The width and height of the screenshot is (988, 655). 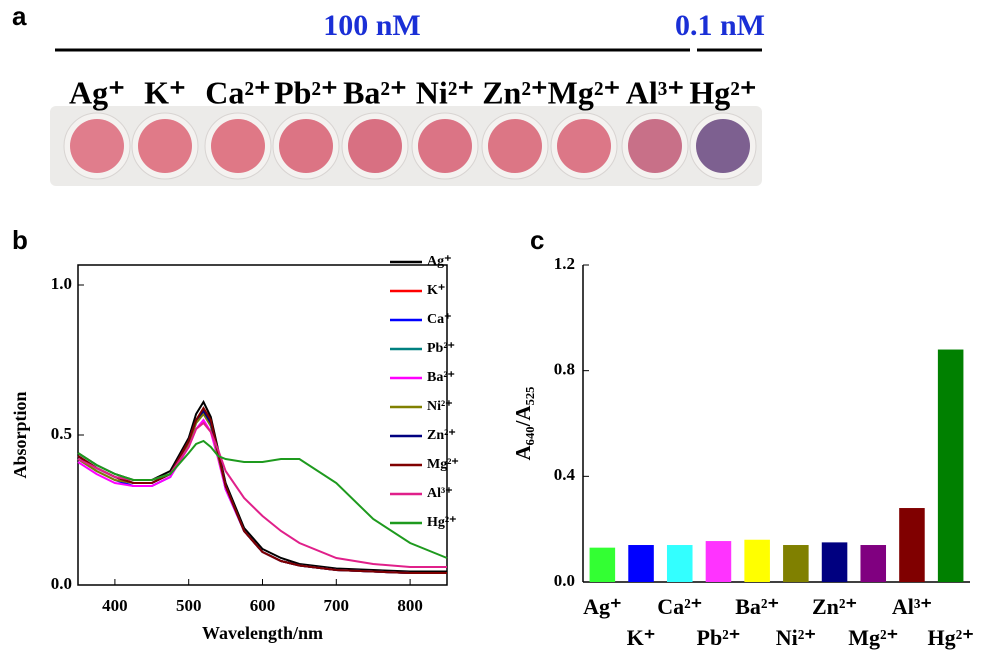 I want to click on ion-label: Ba²⁺, so click(x=375, y=92).